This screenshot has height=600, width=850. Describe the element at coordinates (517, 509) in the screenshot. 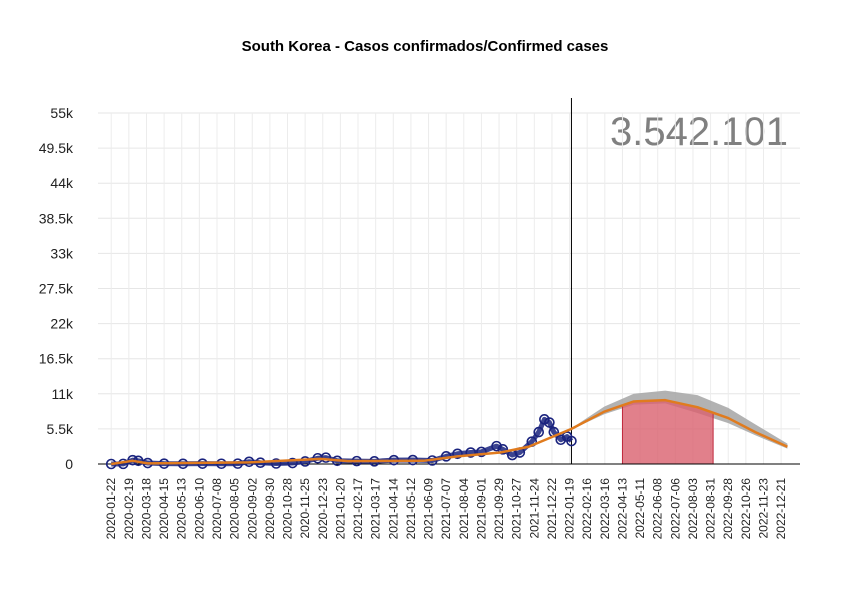

I see `x-tick-label: 2021-10-27` at that location.